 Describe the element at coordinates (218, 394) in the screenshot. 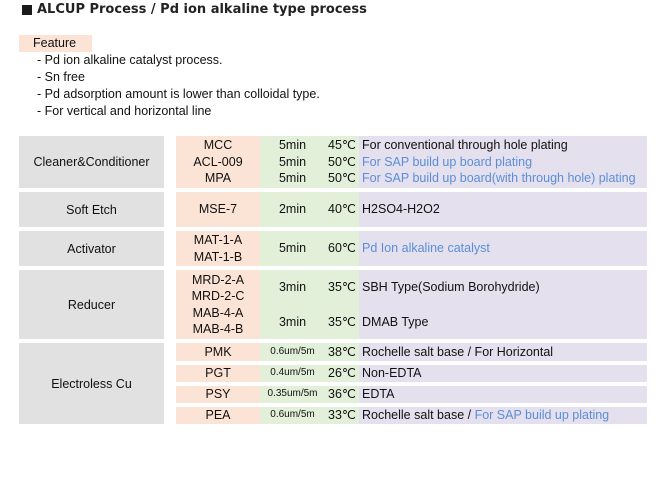

I see `chemical-code: PSY` at that location.